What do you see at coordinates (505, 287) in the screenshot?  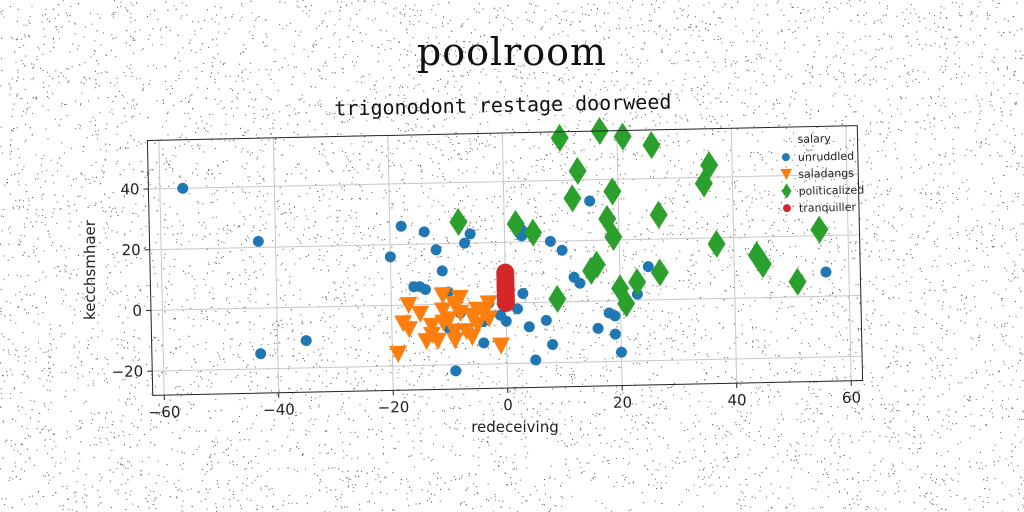 I see `series-tranquiller` at bounding box center [505, 287].